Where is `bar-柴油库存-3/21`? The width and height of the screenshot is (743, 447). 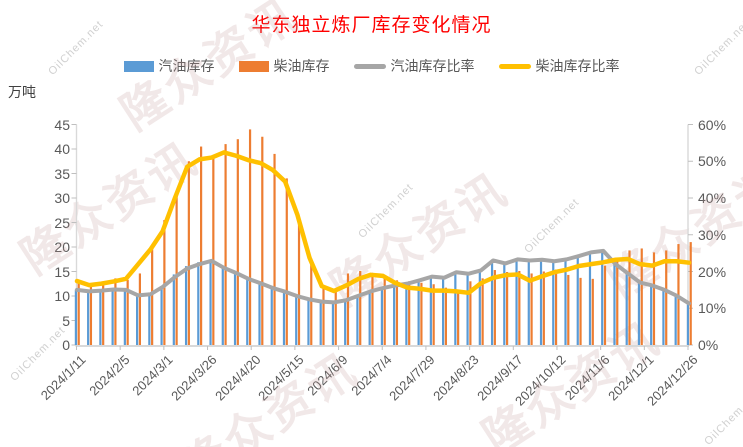 bar-柴油库存-3/21 is located at coordinates (201, 245).